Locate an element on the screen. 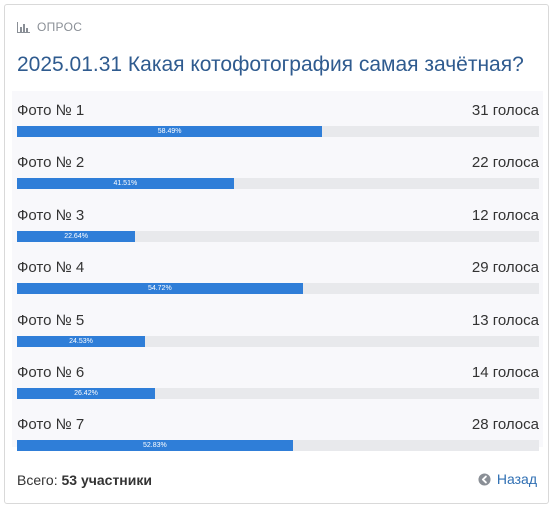 This screenshot has height=510, width=556. option-progress-track: 24.53% is located at coordinates (278, 341).